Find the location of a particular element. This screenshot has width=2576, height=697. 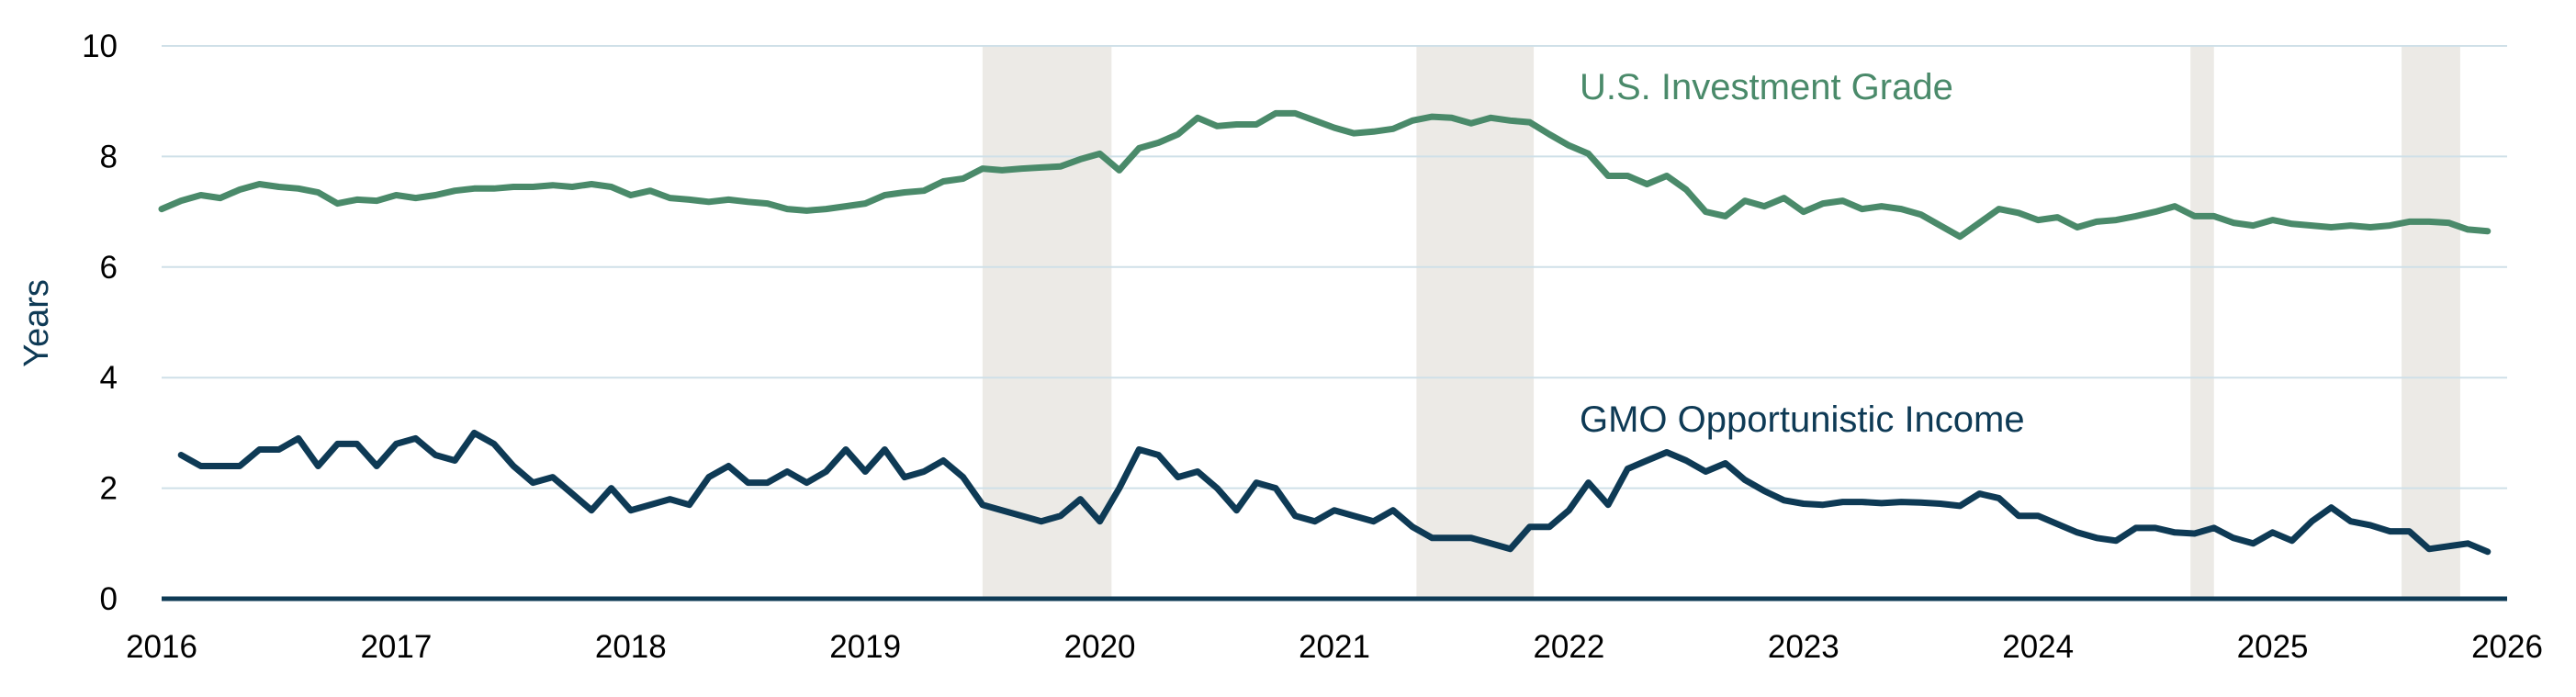

y-tick-label: 8 is located at coordinates (109, 156).